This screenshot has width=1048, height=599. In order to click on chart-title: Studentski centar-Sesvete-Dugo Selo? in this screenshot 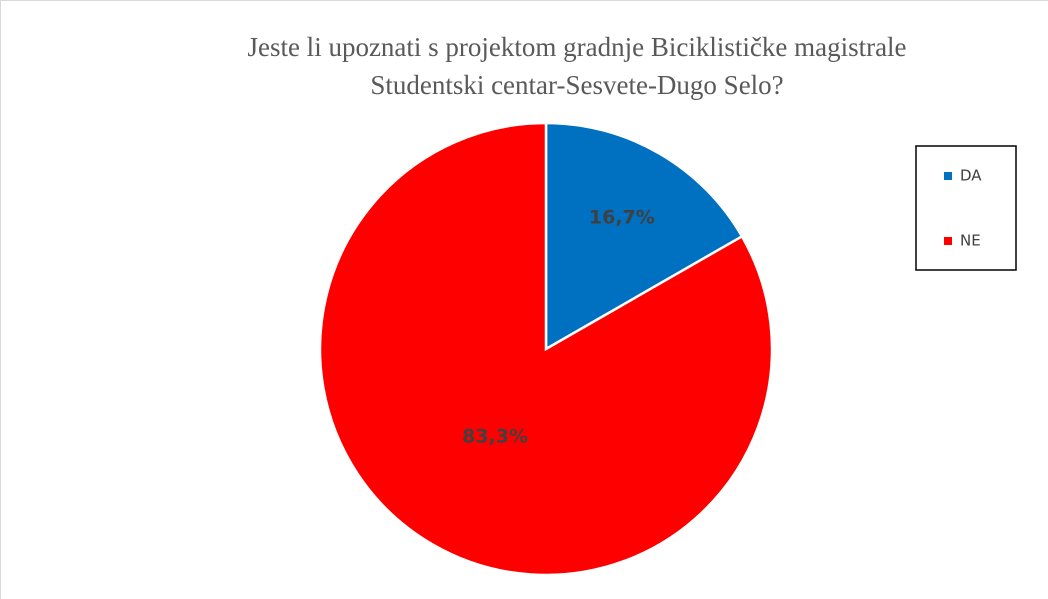, I will do `click(576, 85)`.